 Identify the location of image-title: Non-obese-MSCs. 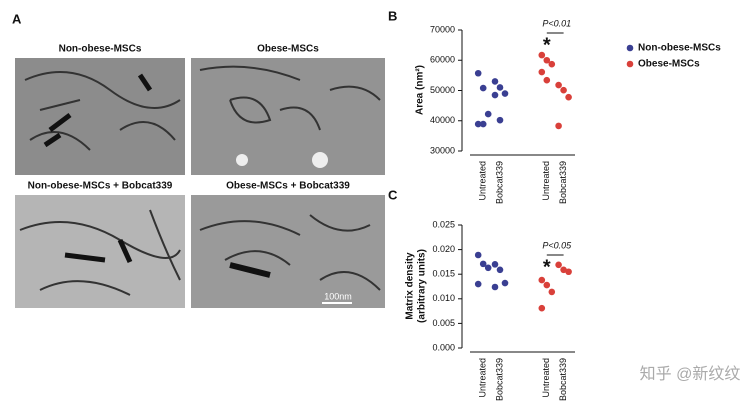
(100, 49).